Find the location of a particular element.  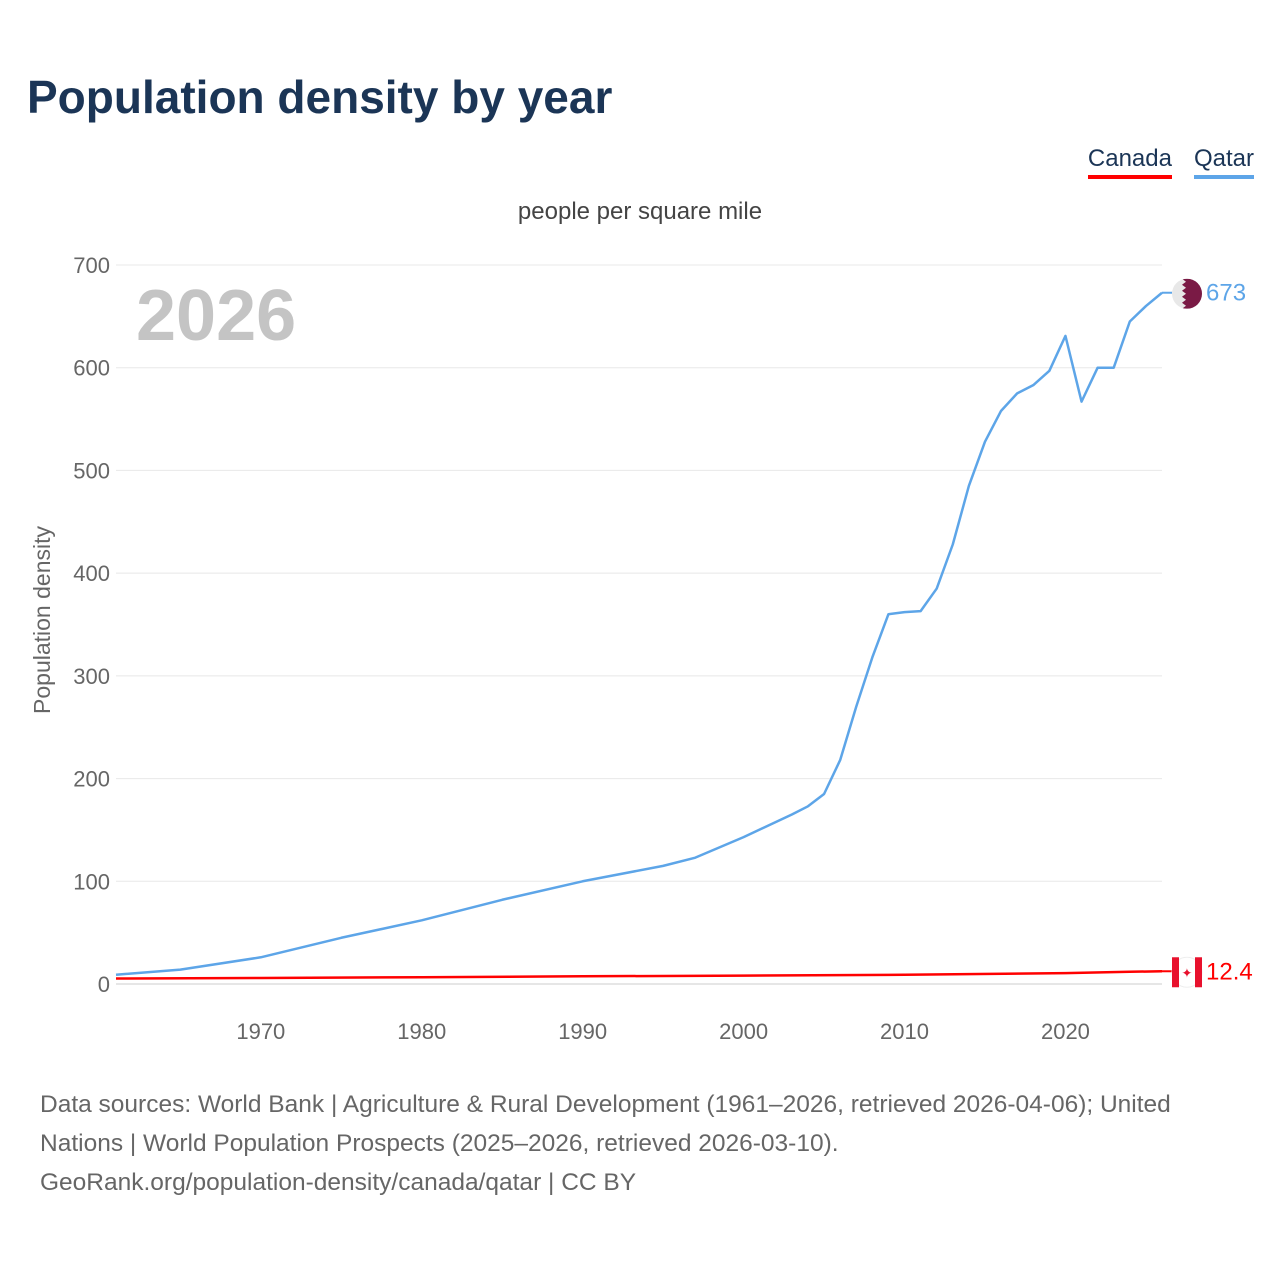

qatar-flag-icon-maroon is located at coordinates (1192, 293).